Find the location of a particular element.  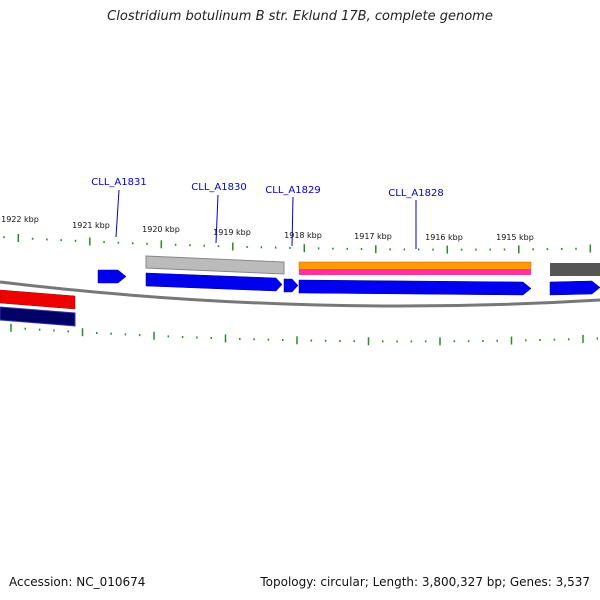

scale-label: 1921 kbp is located at coordinates (91, 225).